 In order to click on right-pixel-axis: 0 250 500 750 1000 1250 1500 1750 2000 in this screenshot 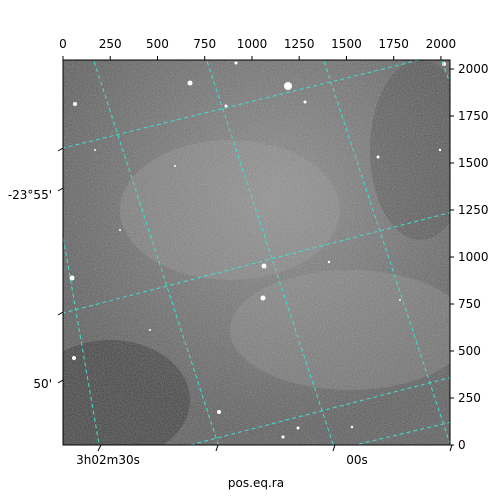, I will do `click(469, 257)`.